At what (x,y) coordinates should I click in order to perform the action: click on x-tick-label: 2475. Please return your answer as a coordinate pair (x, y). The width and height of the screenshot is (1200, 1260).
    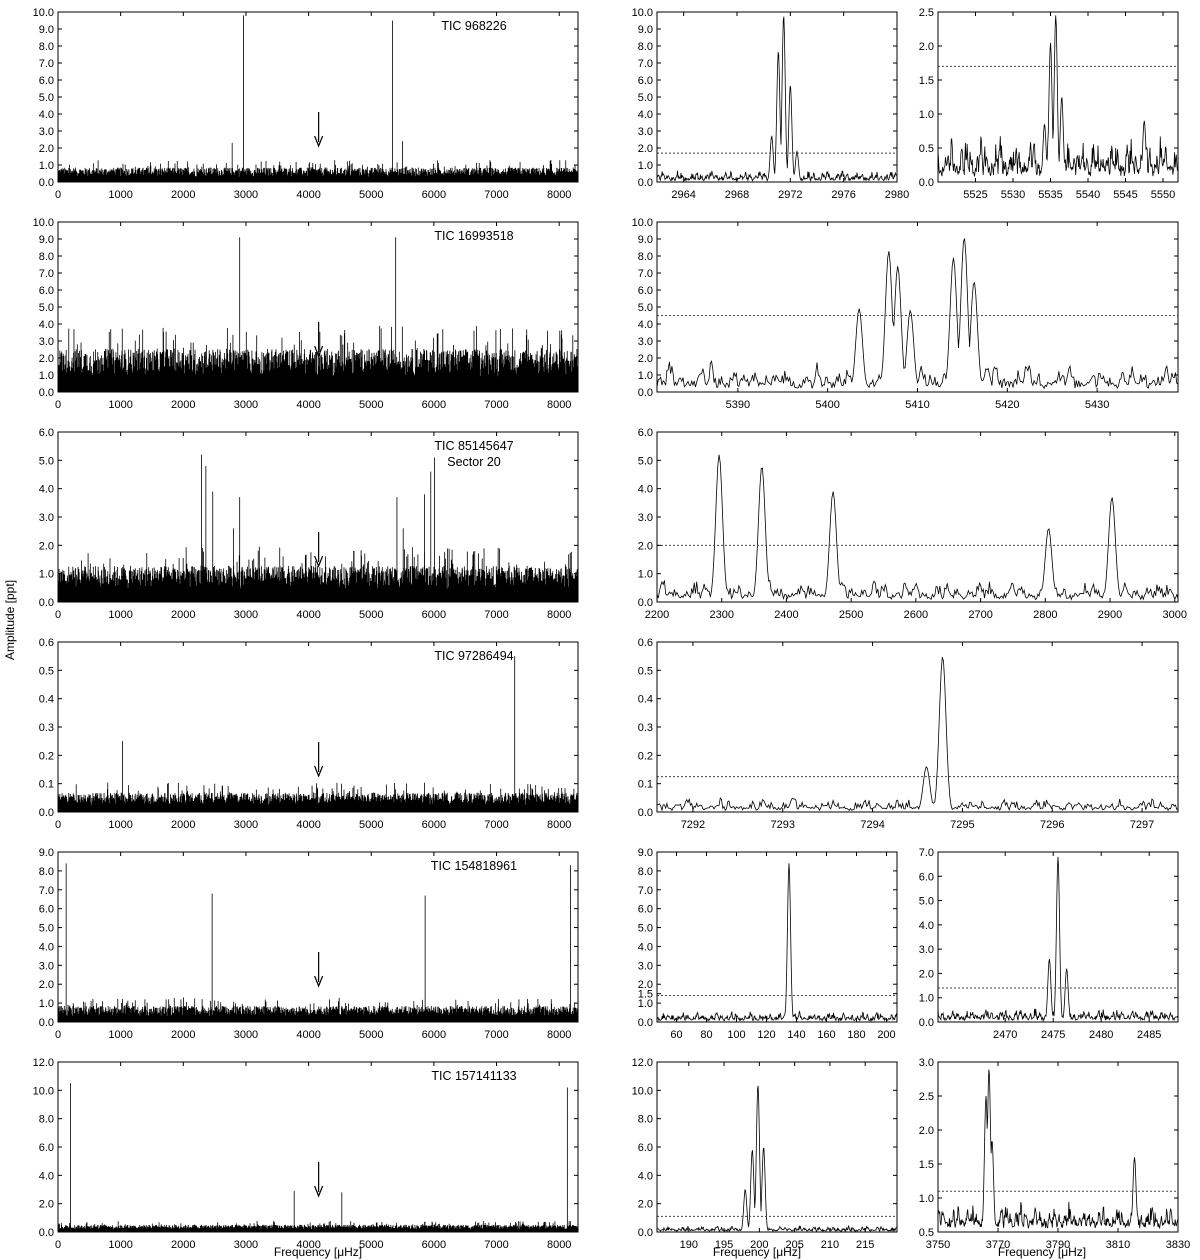
    Looking at the image, I should click on (1053, 1035).